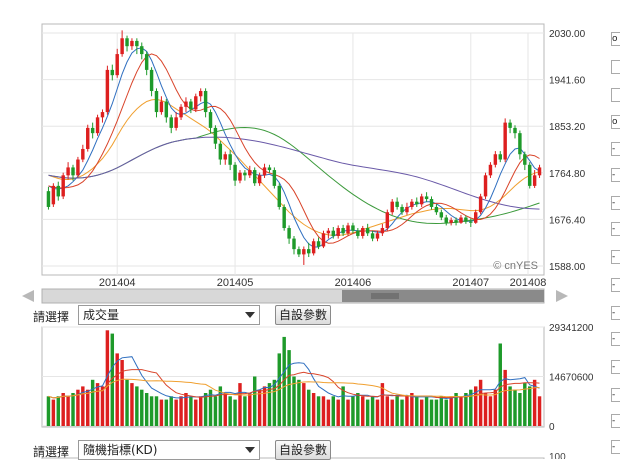 The width and height of the screenshot is (620, 462). What do you see at coordinates (557, 455) in the screenshot?
I see `indicator-y-top: 100` at bounding box center [557, 455].